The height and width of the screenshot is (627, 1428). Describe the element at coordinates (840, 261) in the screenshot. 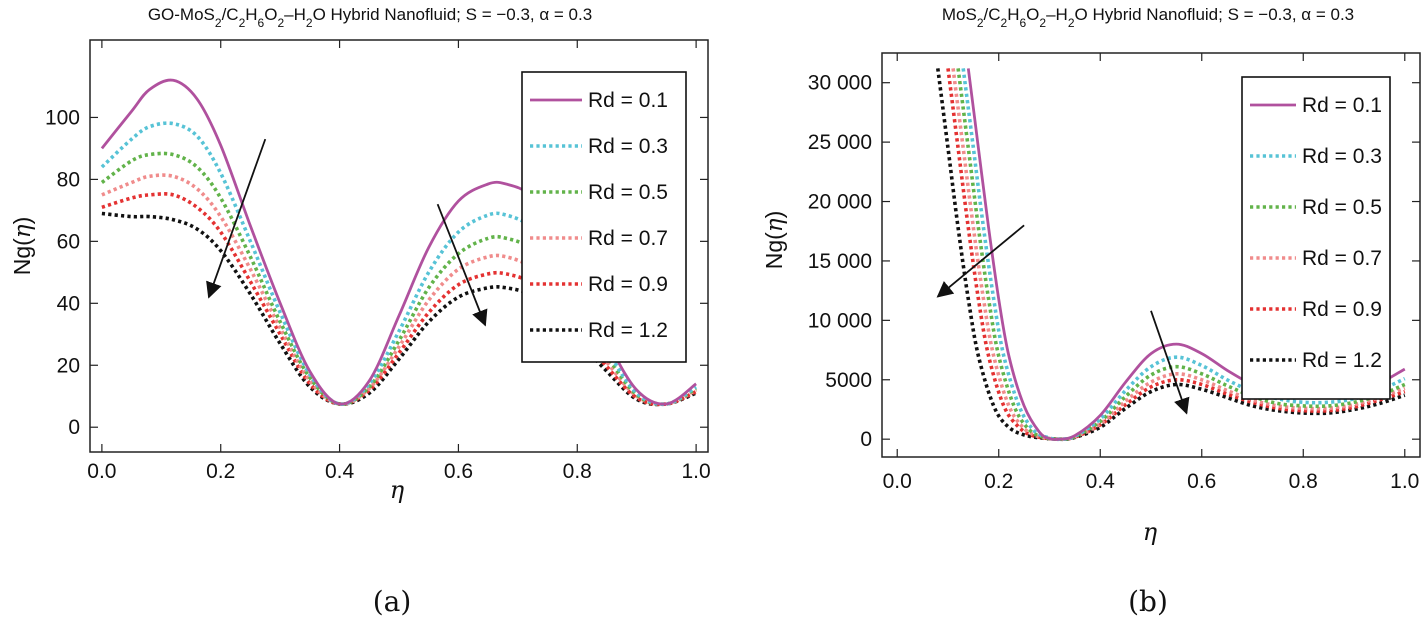

I see `y-tick-label: 15 000` at that location.